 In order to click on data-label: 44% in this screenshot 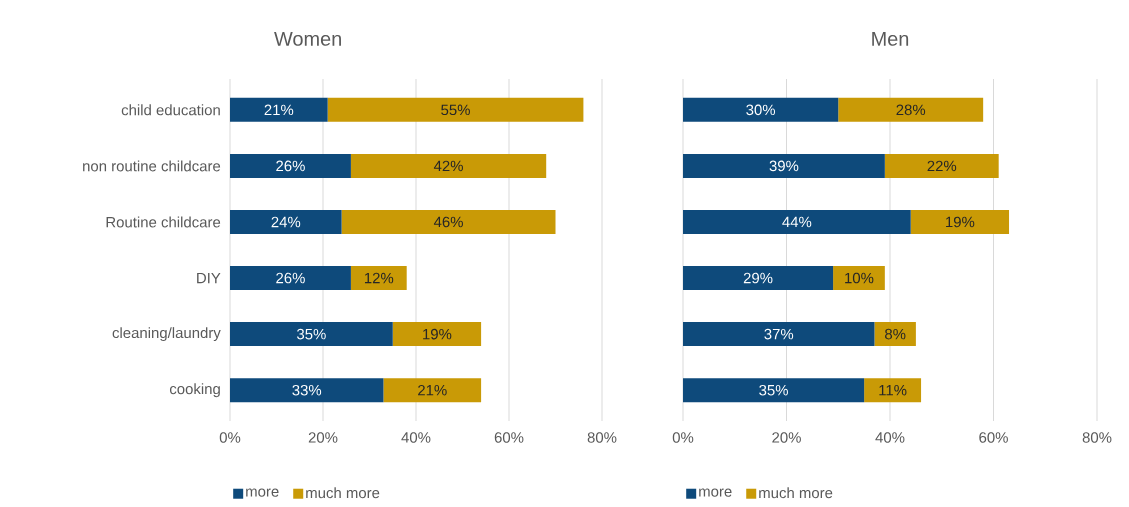, I will do `click(797, 222)`.